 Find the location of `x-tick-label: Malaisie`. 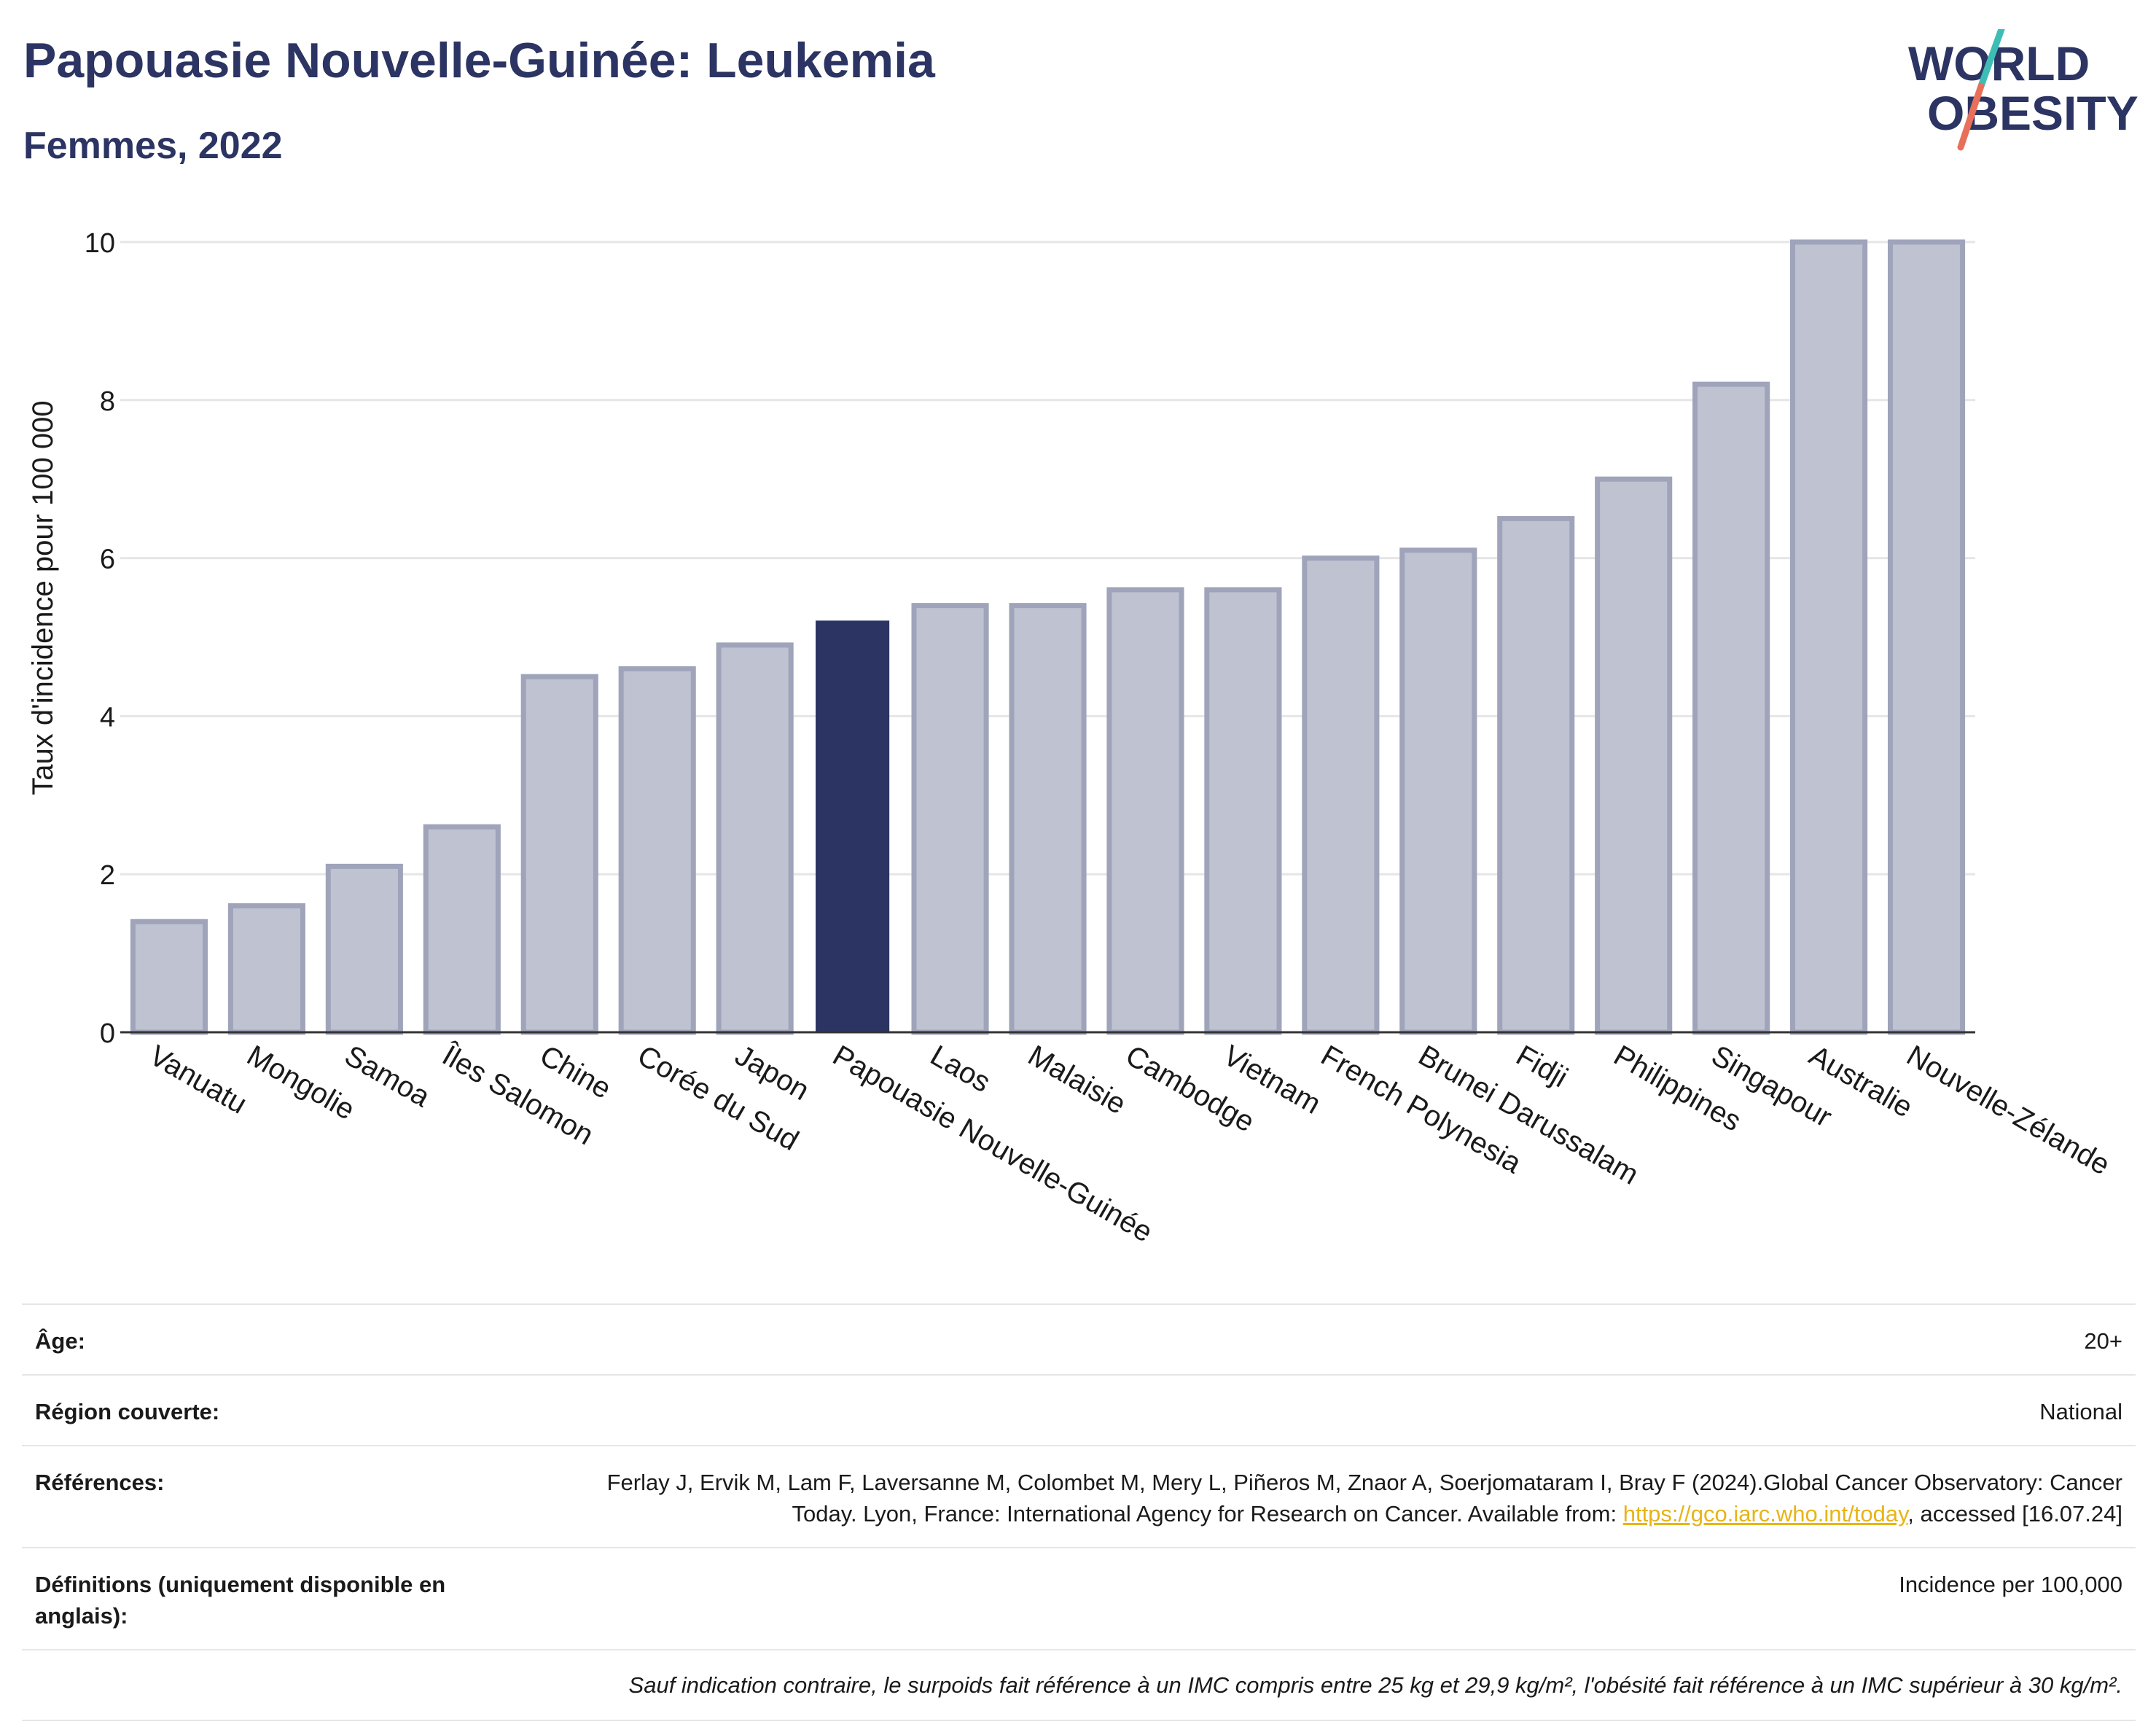

x-tick-label: Malaisie is located at coordinates (1077, 1080).